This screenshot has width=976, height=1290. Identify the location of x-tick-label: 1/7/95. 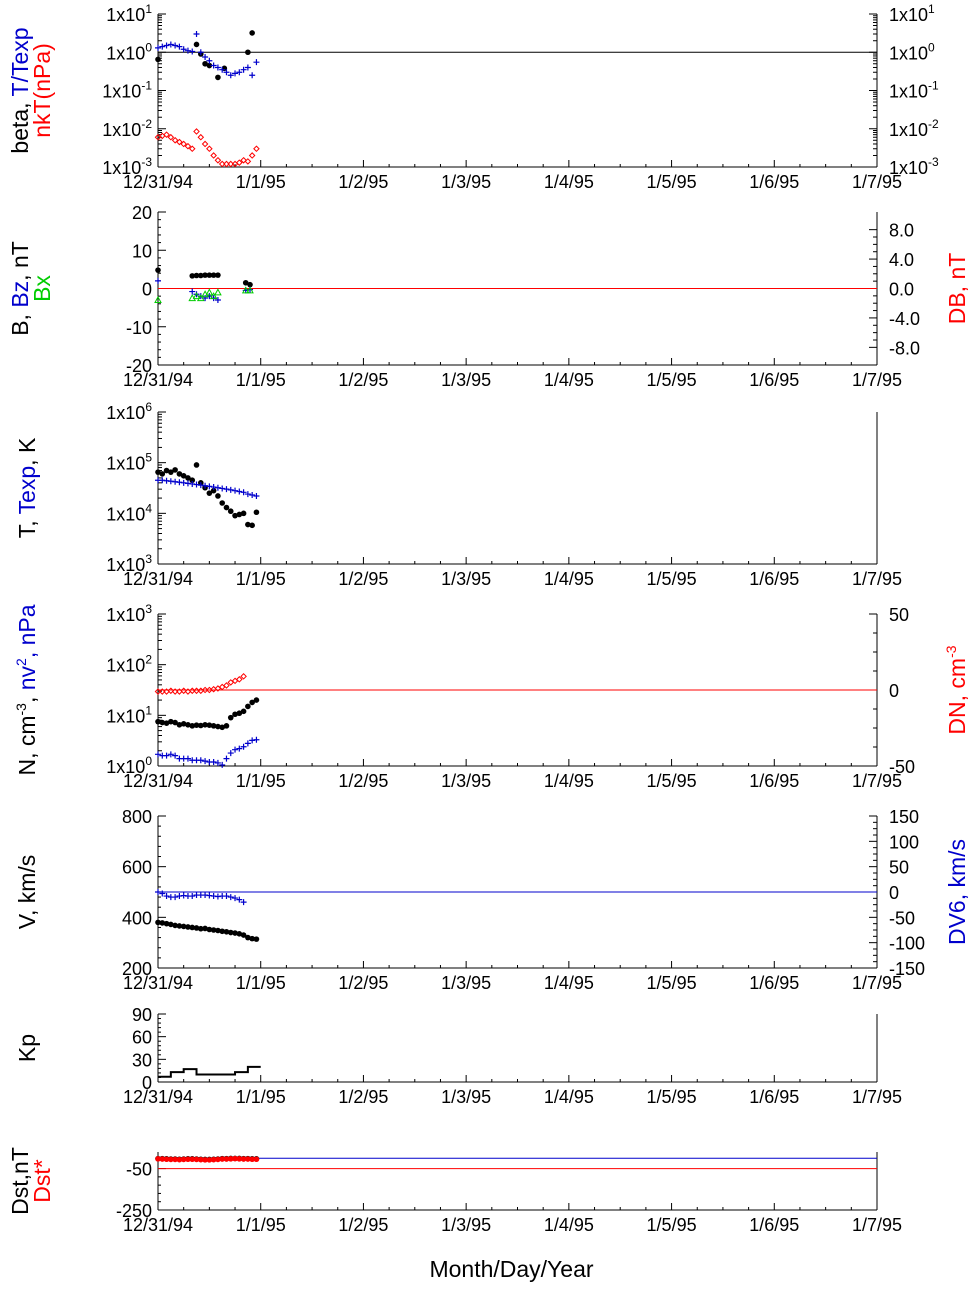
(877, 579).